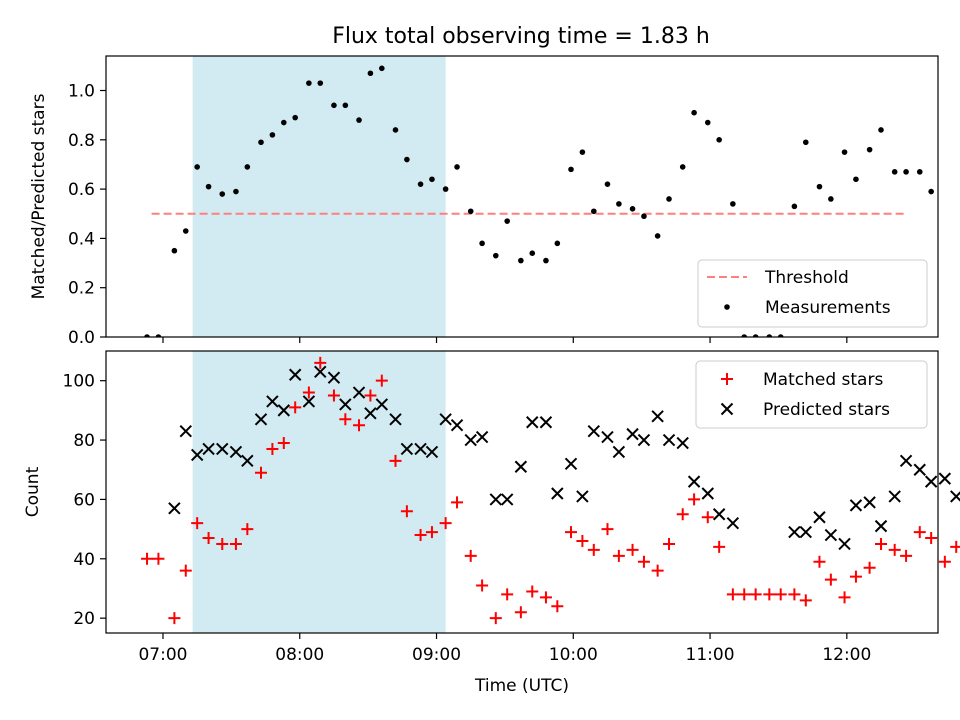 This screenshot has width=960, height=720. What do you see at coordinates (39, 196) in the screenshot?
I see `y-axis-label: Matched/Predicted stars` at bounding box center [39, 196].